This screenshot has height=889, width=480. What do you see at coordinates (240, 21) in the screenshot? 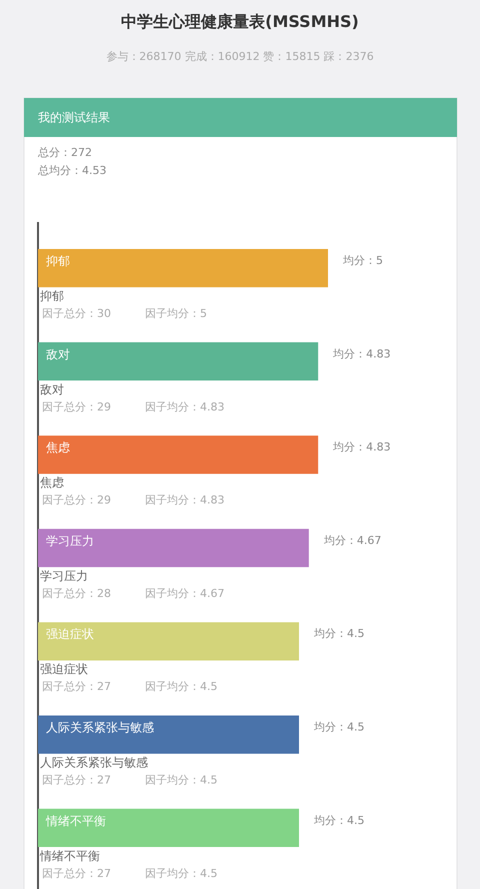
I see `chart-title: 中学生心理健康量表(MSSMHS)` at bounding box center [240, 21].